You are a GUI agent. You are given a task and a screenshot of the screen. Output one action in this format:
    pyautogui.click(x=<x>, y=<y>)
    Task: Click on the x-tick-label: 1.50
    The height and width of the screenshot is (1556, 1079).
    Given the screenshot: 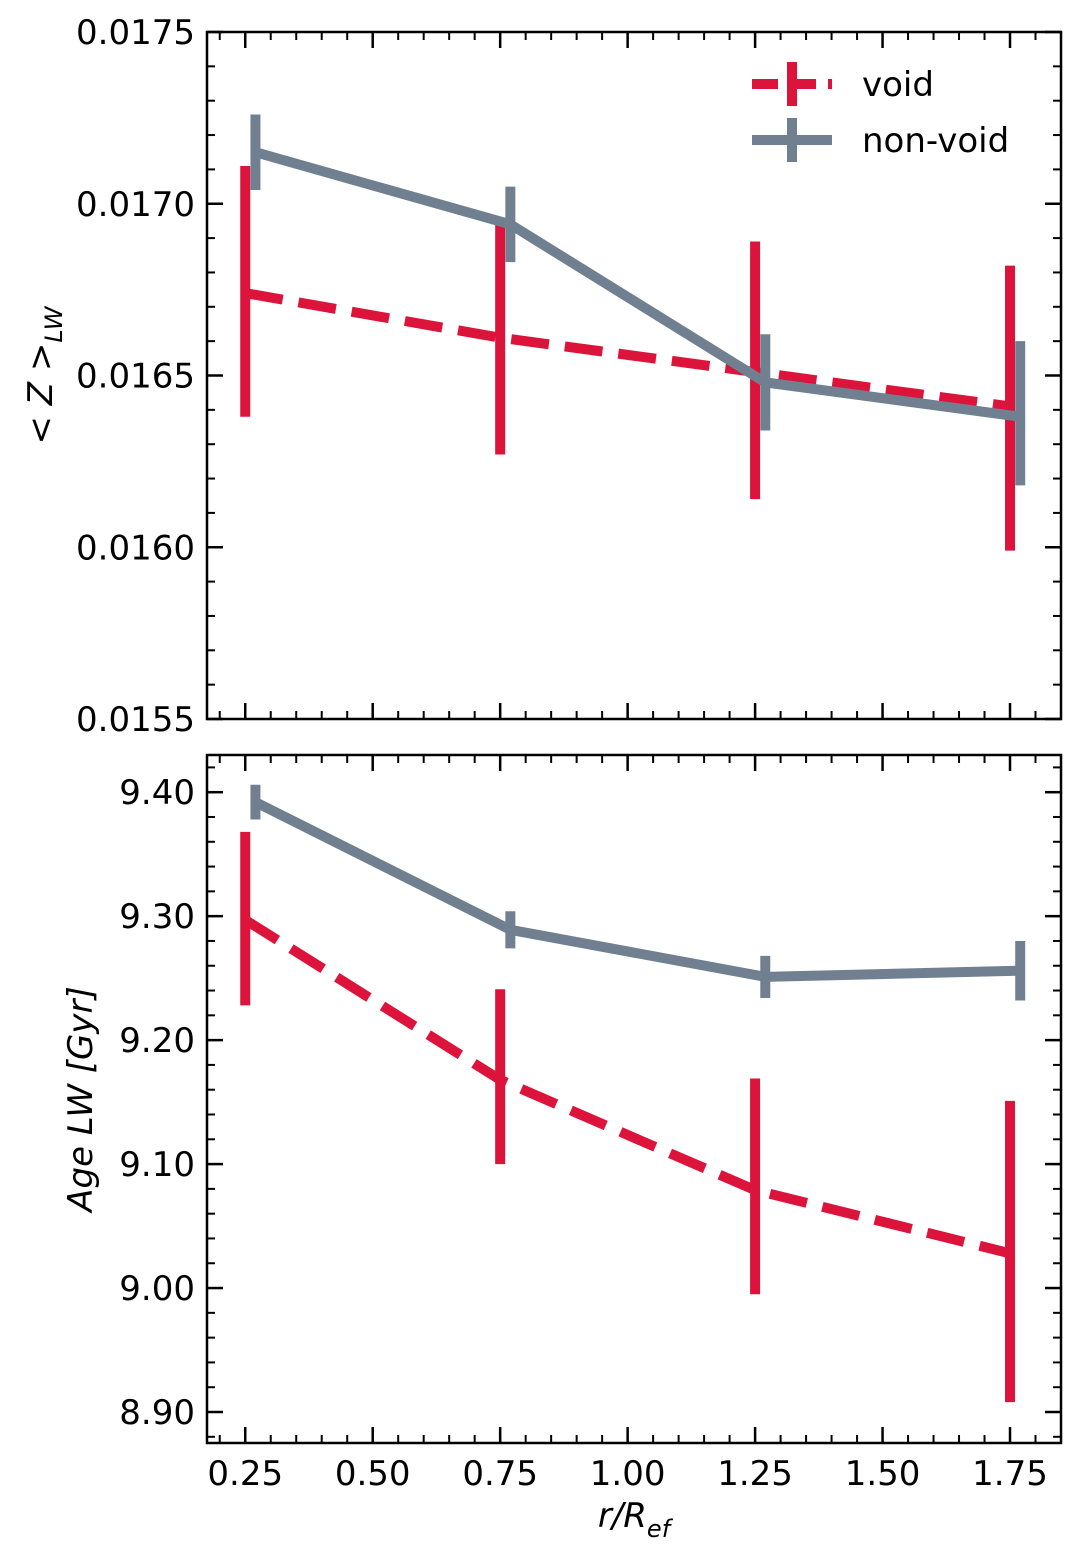 What is the action you would take?
    pyautogui.click(x=883, y=1474)
    